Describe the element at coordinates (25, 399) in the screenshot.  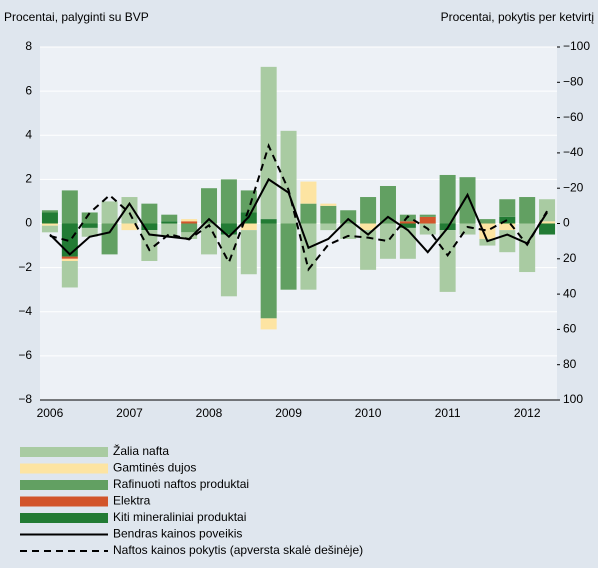
I see `y-tick-label: −8` at that location.